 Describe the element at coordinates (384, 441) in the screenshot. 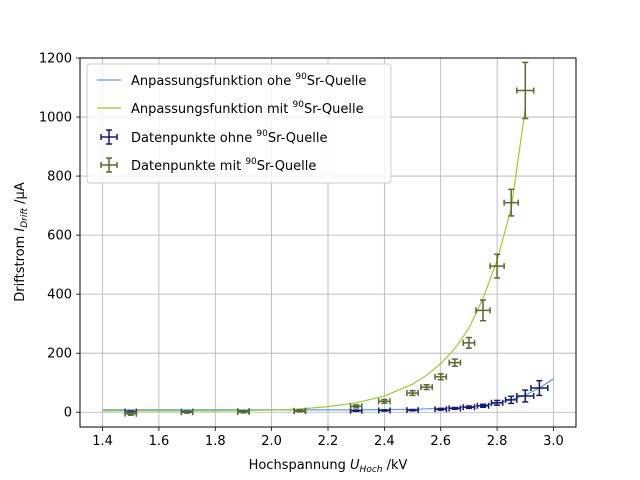

I see `x-tick-label: 2.4` at that location.